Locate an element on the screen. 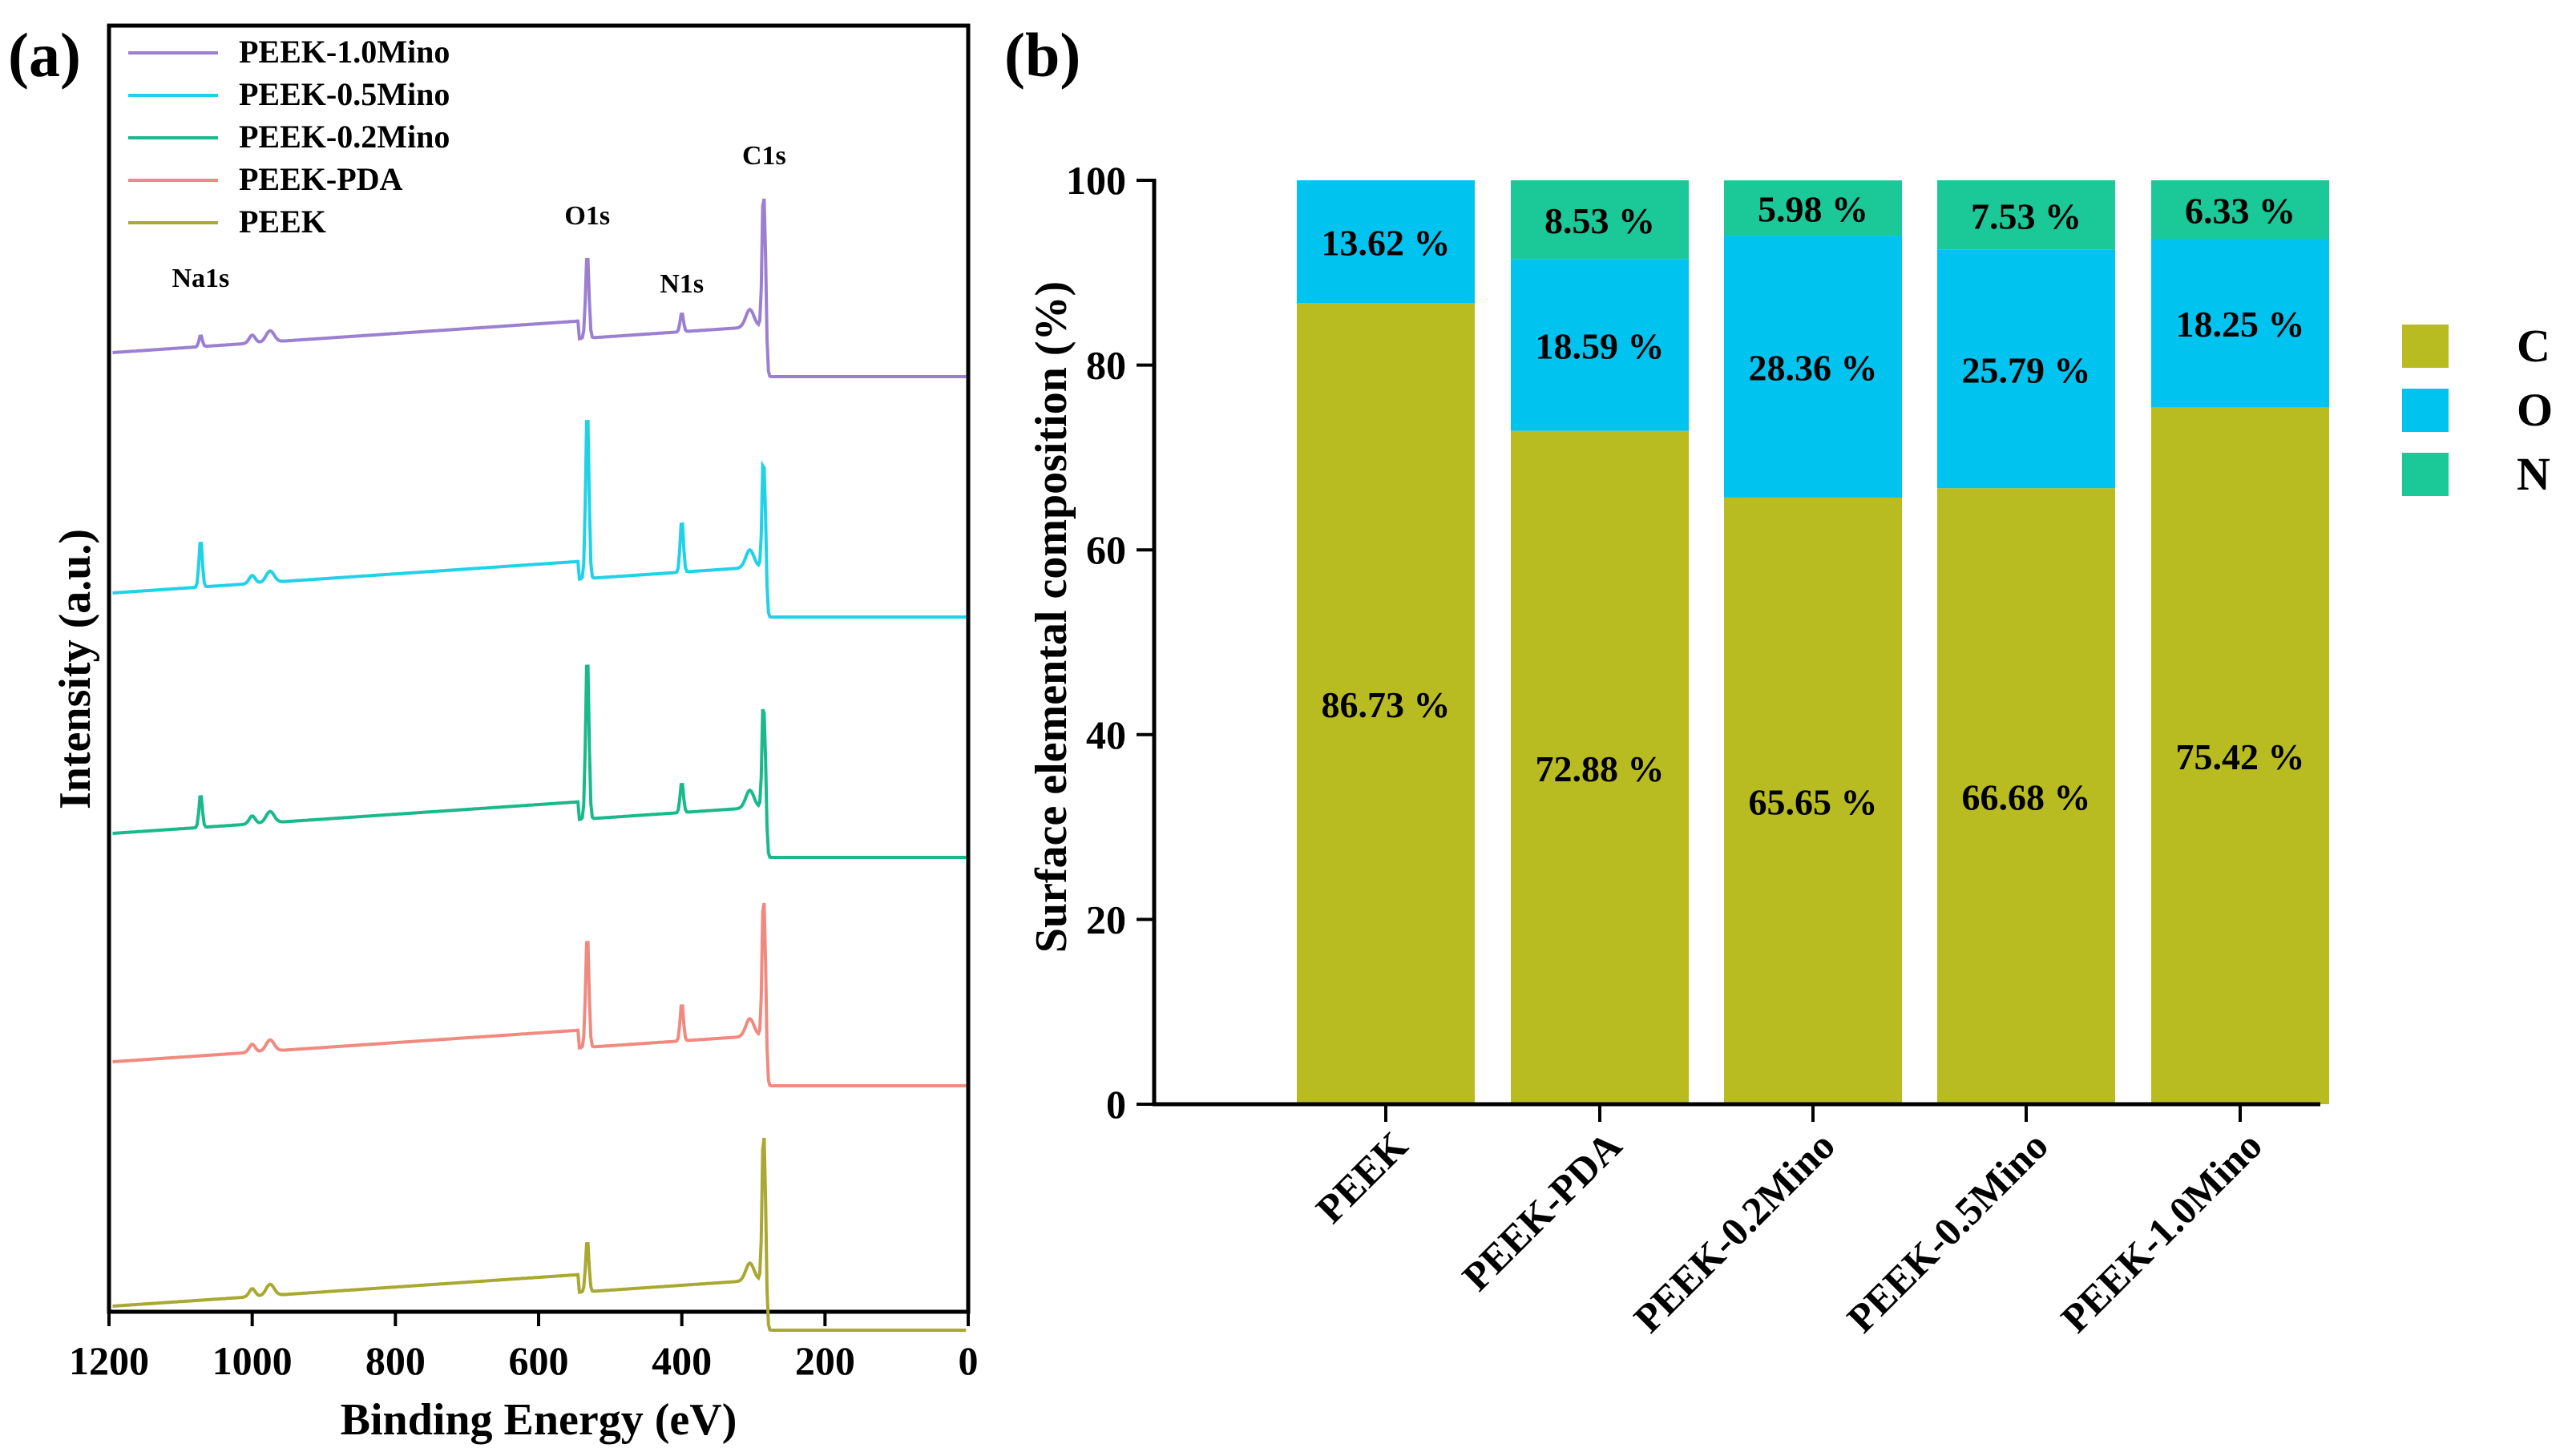 This screenshot has width=2572, height=1456. data-label-o: 25.79 % is located at coordinates (2026, 371).